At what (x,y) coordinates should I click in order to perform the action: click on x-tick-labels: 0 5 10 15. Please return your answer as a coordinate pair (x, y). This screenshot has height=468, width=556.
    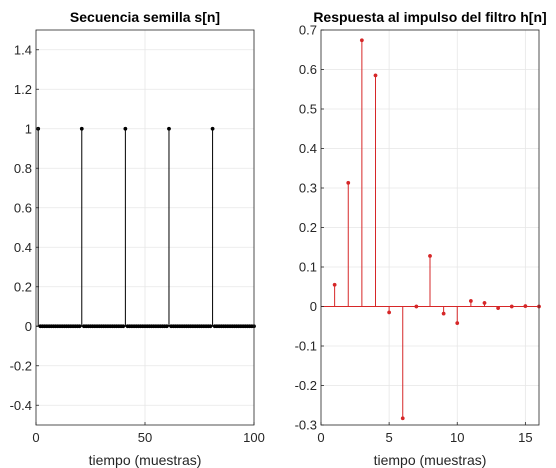
    Looking at the image, I should click on (424, 437).